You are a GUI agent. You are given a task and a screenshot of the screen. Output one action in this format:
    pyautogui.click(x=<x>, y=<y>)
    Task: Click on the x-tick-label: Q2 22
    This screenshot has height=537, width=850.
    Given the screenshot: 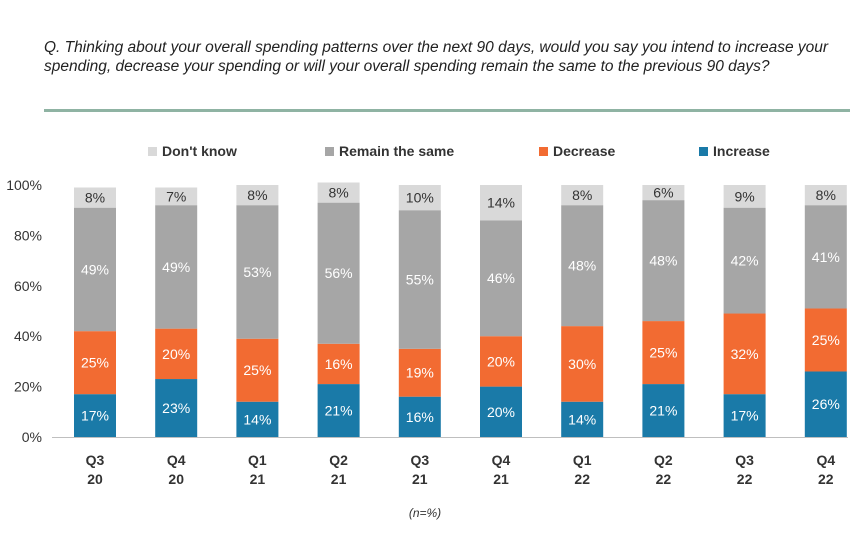 What is the action you would take?
    pyautogui.click(x=663, y=469)
    